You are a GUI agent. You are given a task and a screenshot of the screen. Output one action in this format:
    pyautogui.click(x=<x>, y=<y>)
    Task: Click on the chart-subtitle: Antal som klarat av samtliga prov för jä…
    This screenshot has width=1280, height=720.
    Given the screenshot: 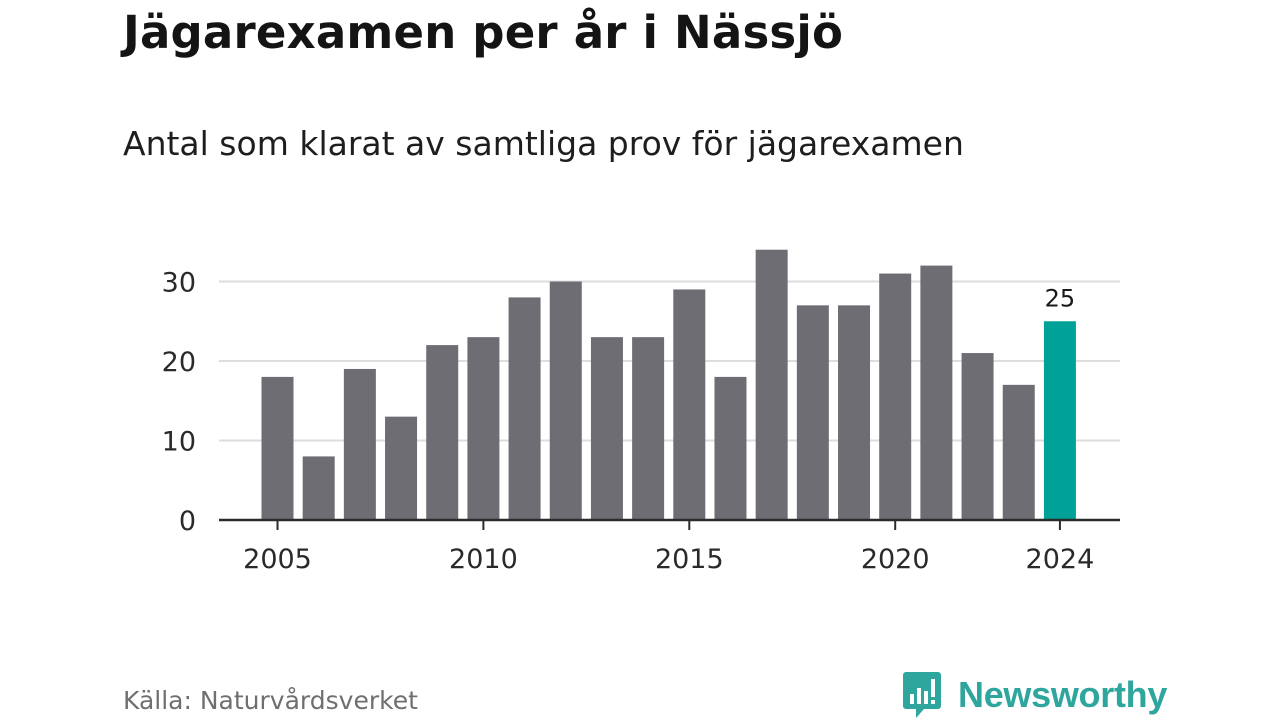 What is the action you would take?
    pyautogui.click(x=543, y=143)
    